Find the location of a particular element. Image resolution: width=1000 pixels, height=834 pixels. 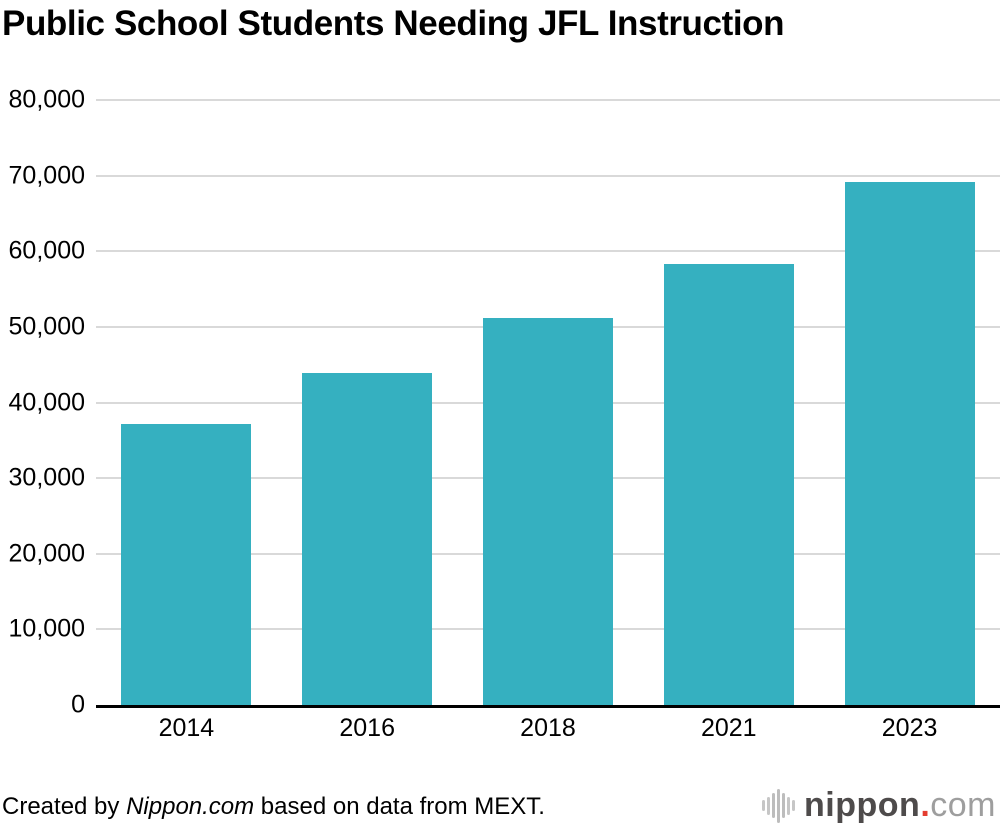

credit-prefix: Created by is located at coordinates (64, 806).